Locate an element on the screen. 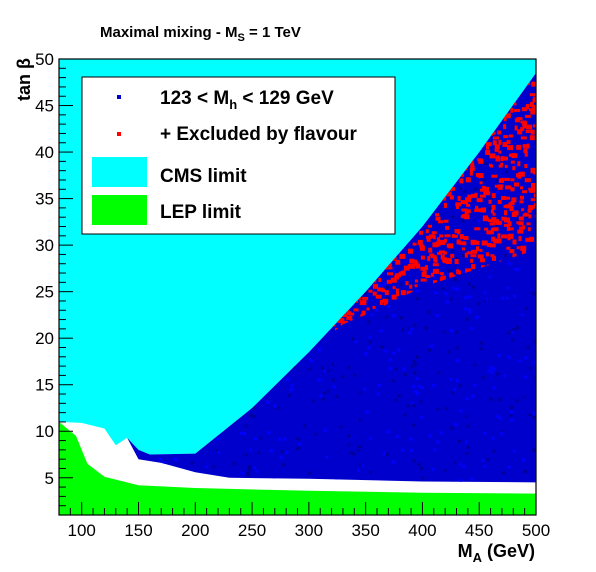 Image resolution: width=596 pixels, height=572 pixels. y-tick-label: 15 is located at coordinates (44, 385).